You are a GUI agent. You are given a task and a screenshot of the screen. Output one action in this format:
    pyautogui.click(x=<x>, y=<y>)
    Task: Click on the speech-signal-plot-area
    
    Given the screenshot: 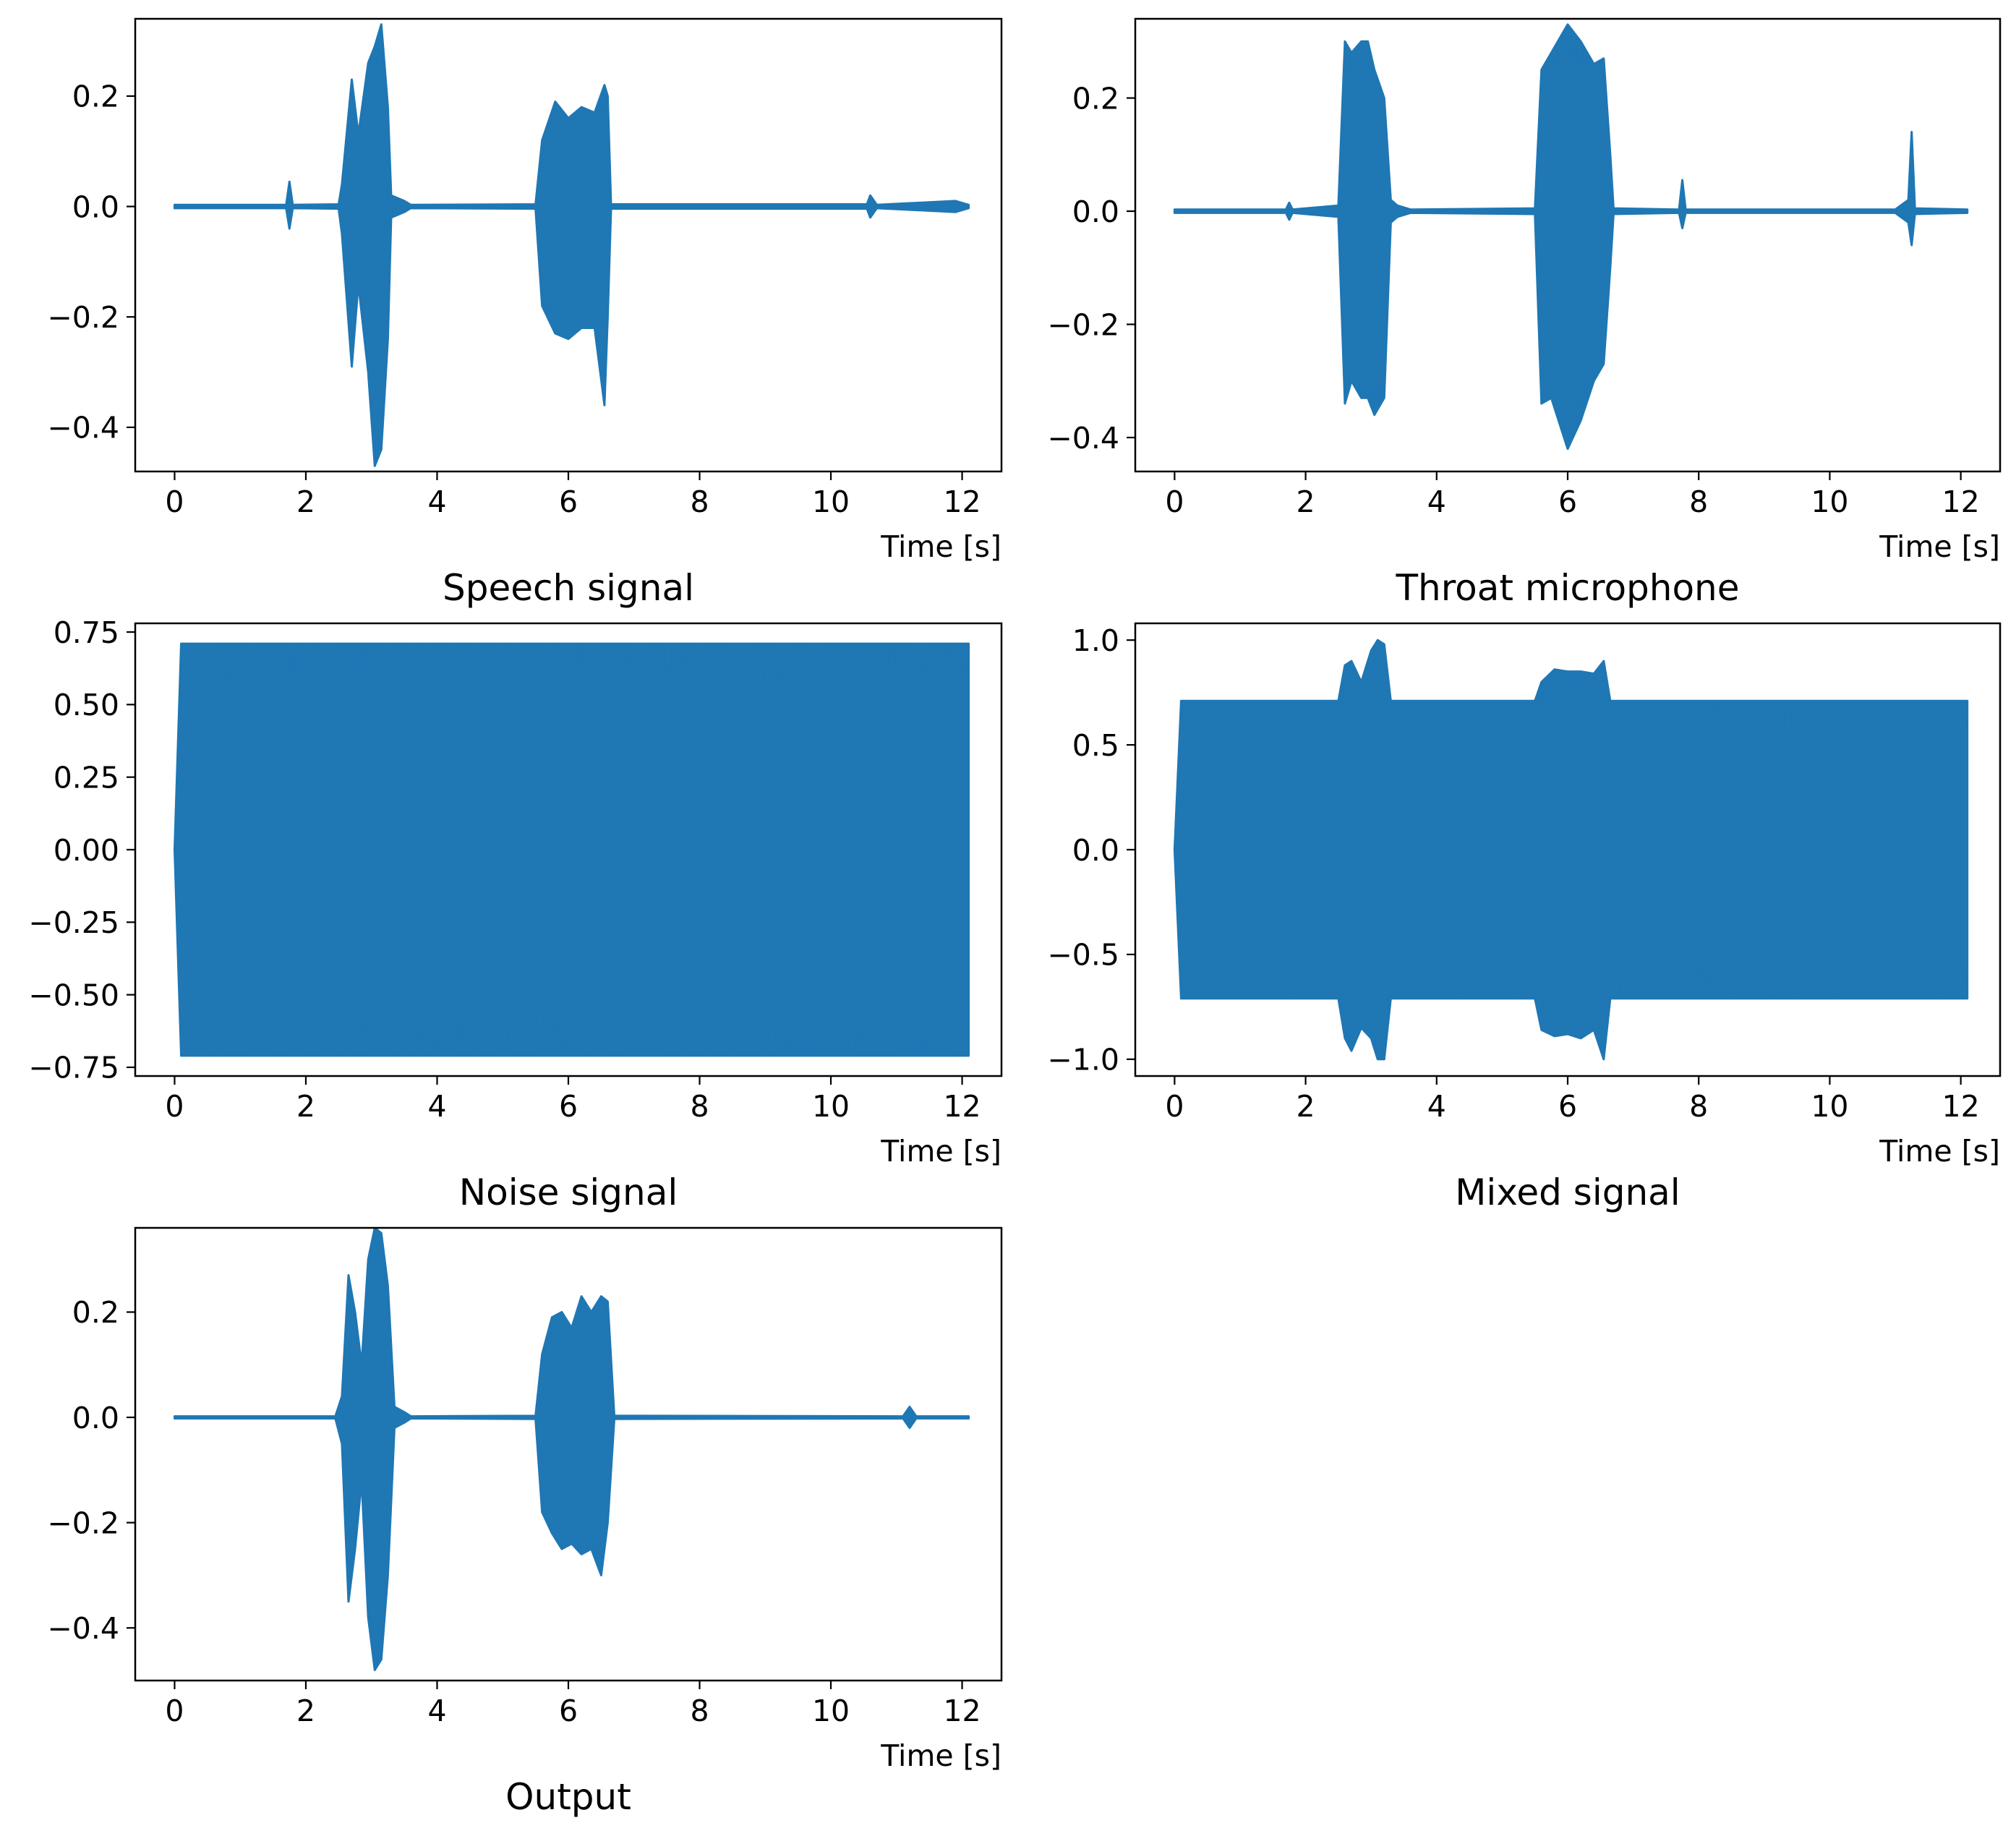 What is the action you would take?
    pyautogui.click(x=571, y=245)
    